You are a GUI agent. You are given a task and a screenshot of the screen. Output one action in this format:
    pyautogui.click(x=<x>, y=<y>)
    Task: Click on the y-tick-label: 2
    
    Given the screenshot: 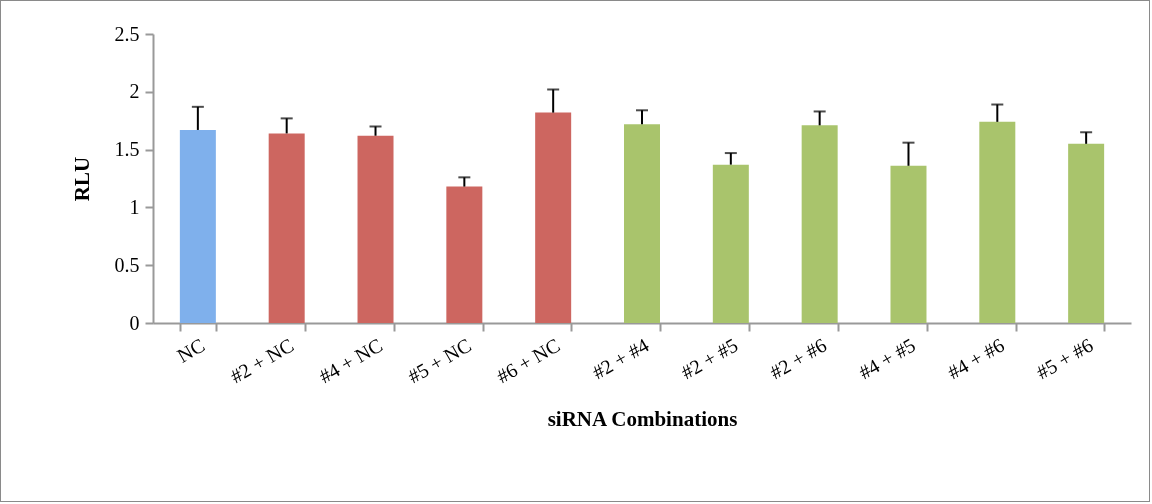 What is the action you would take?
    pyautogui.click(x=134, y=91)
    